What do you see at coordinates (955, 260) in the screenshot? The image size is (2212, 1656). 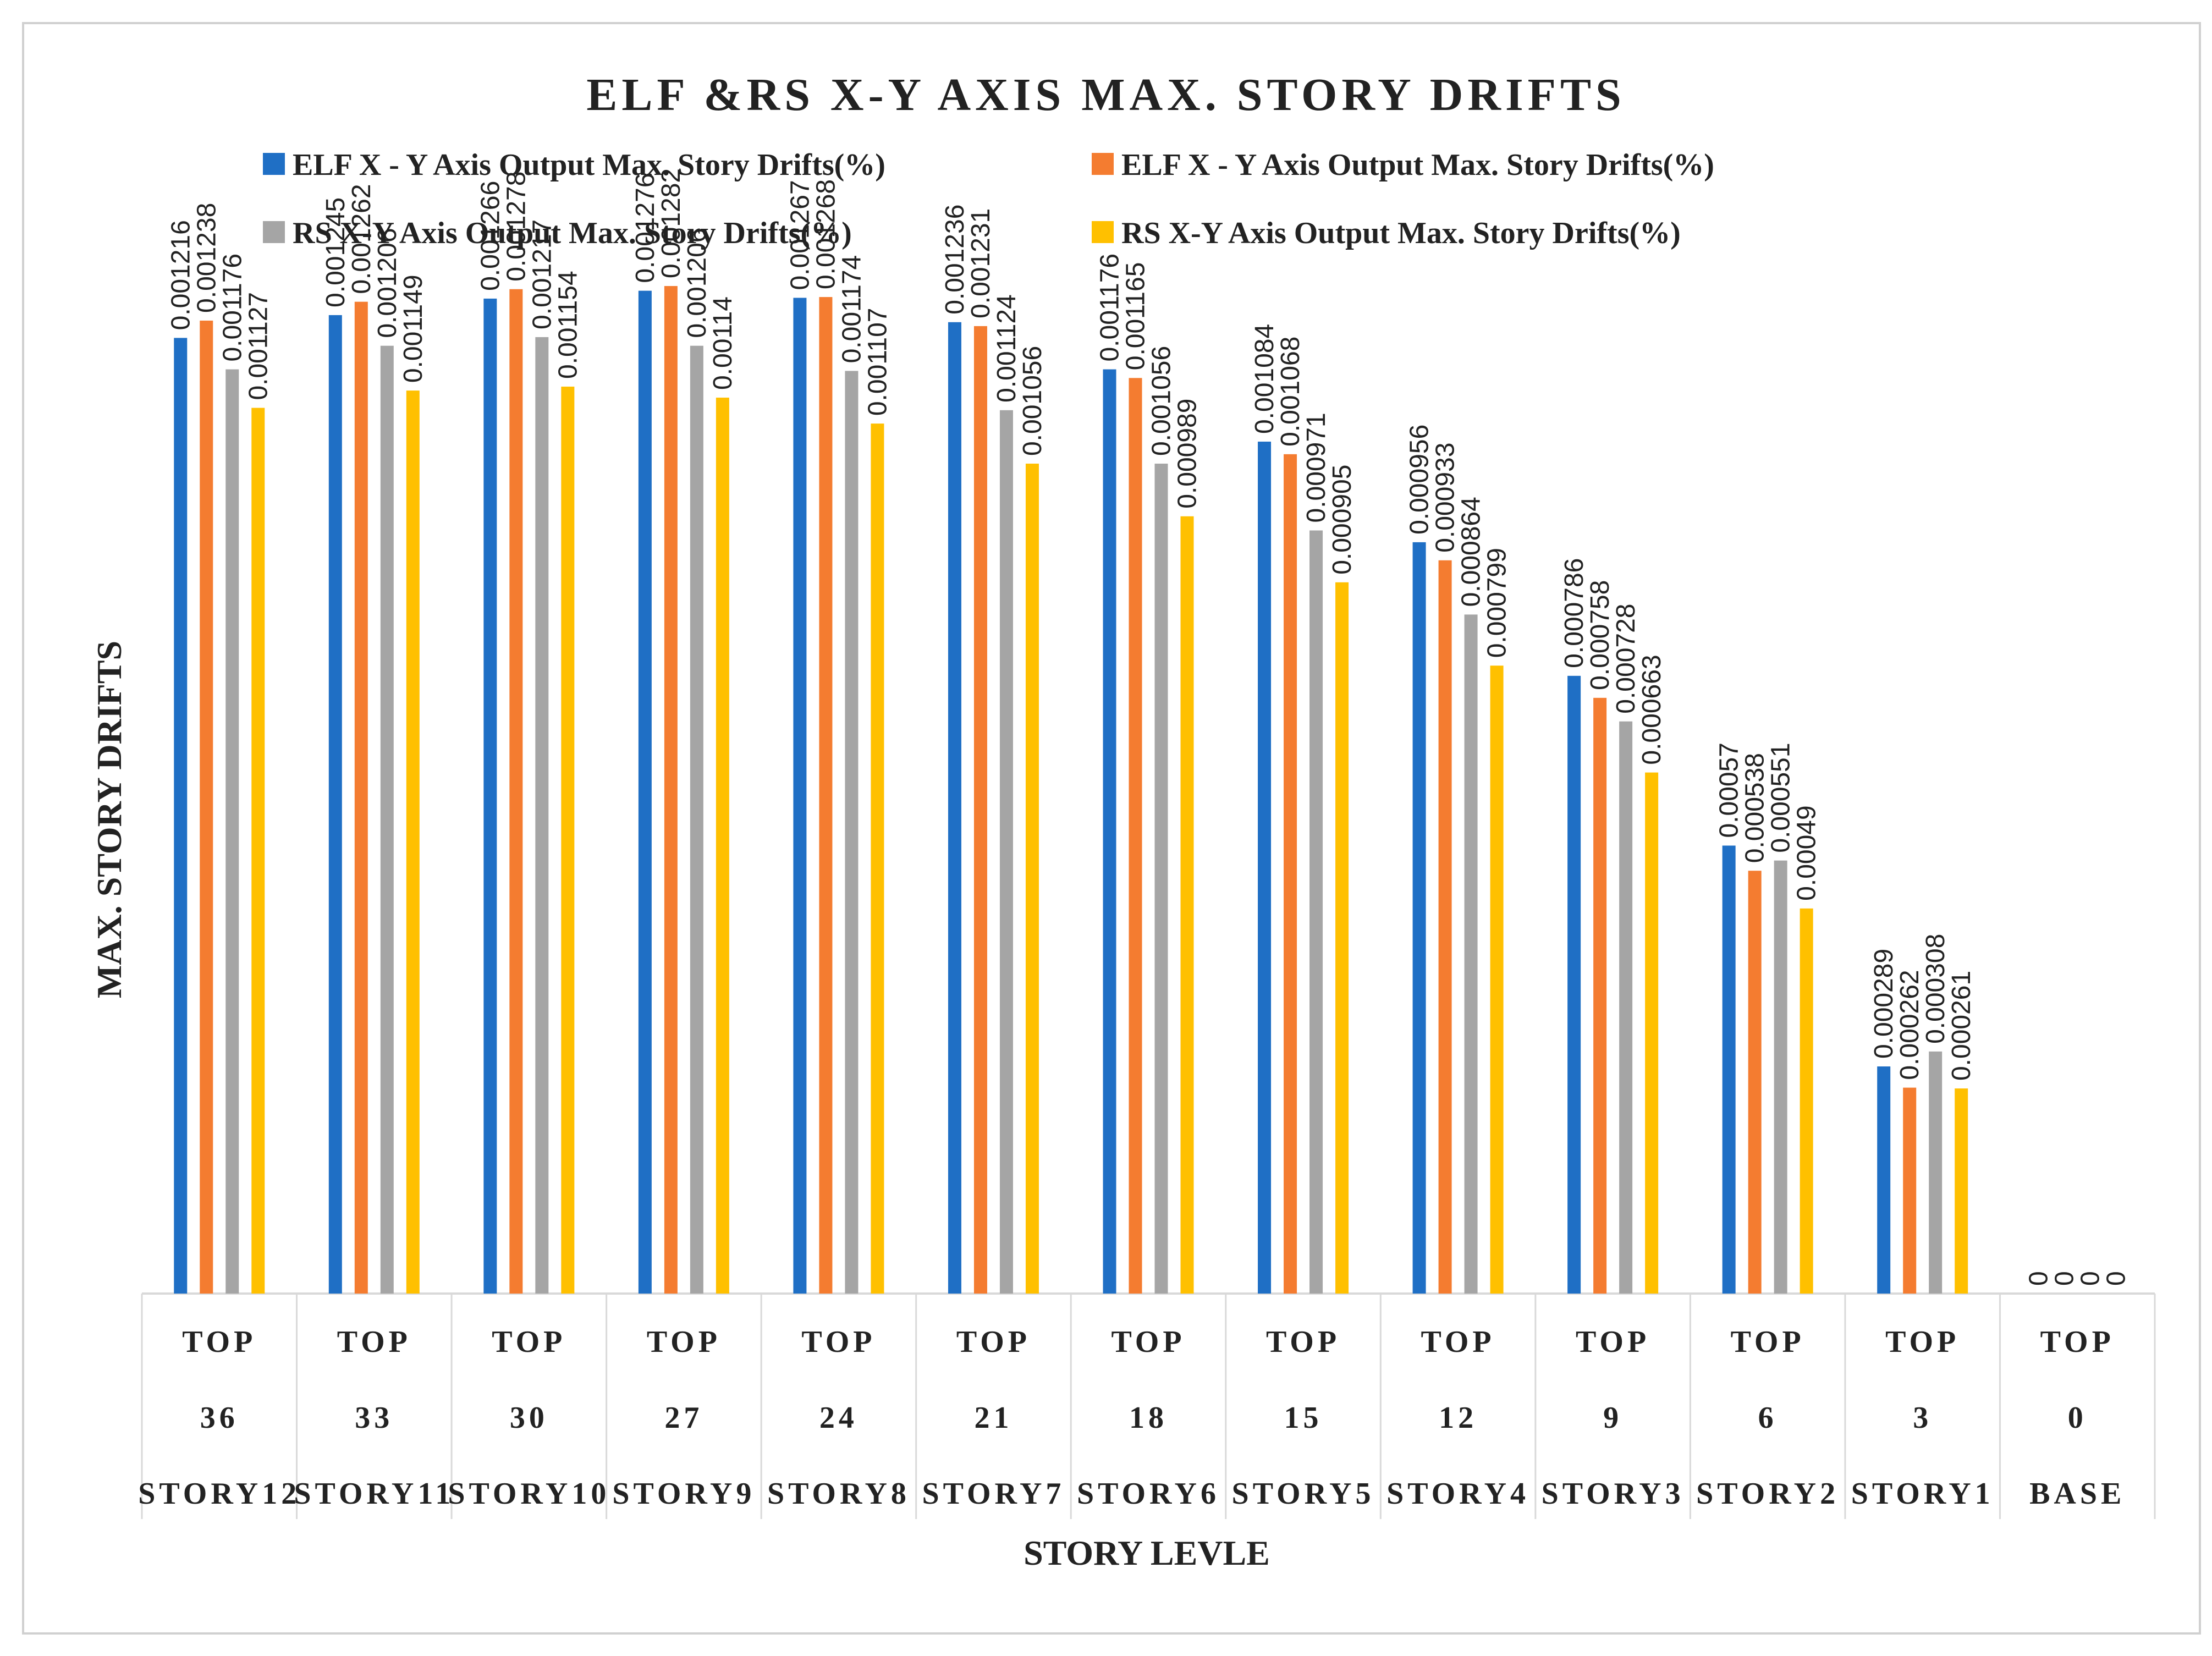 I see `data-label-0-5: 0.001236` at bounding box center [955, 260].